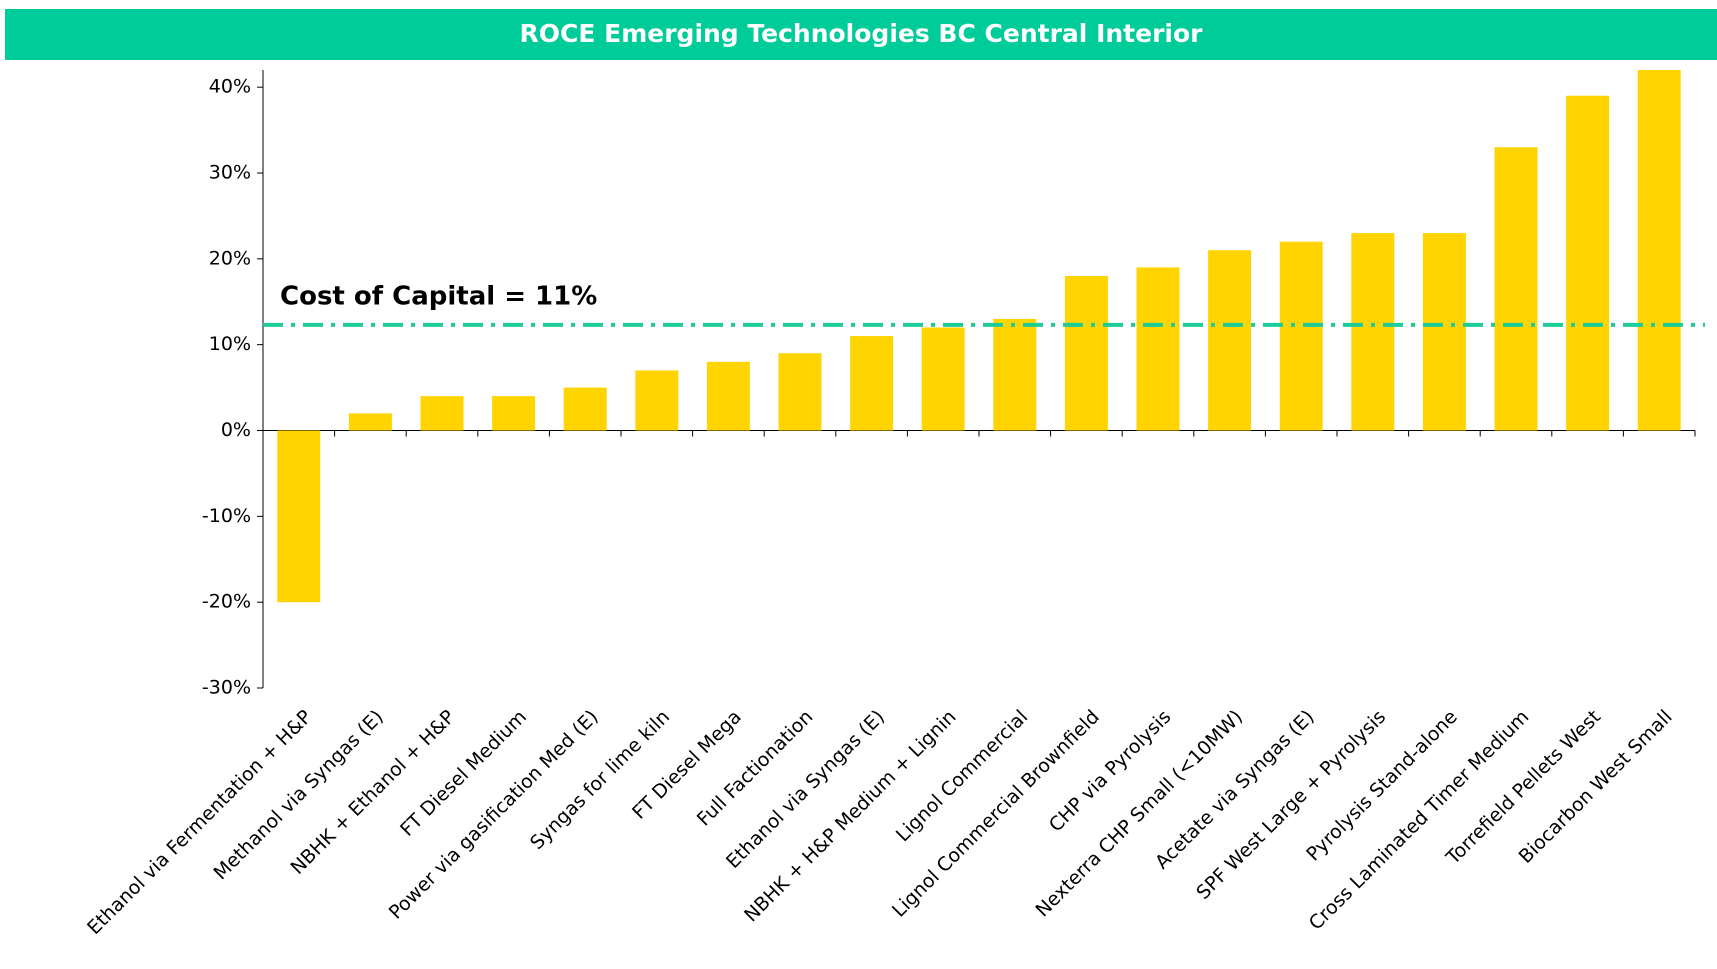  I want to click on y-tick-label: -10%, so click(226, 516).